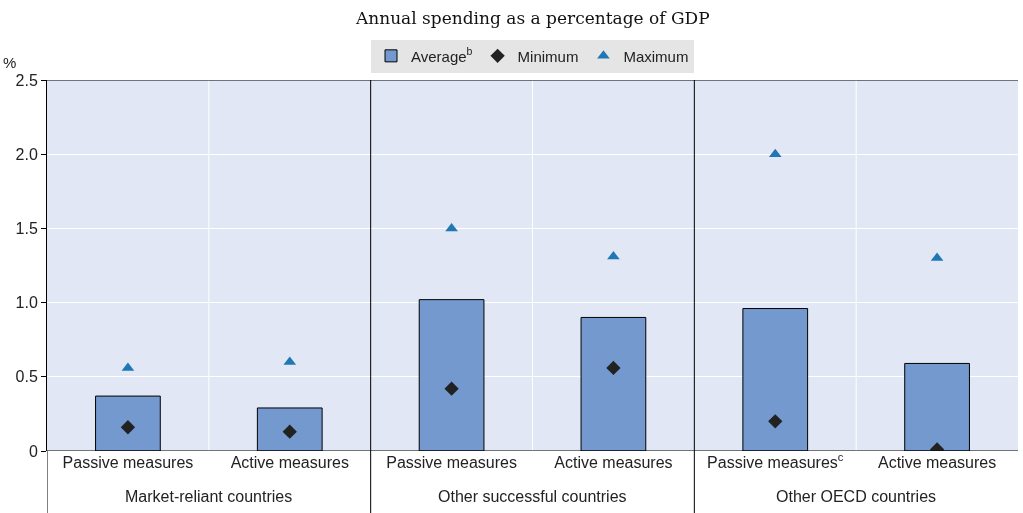 The image size is (1023, 513). What do you see at coordinates (442, 55) in the screenshot?
I see `legend-label: Average$^{b}$` at bounding box center [442, 55].